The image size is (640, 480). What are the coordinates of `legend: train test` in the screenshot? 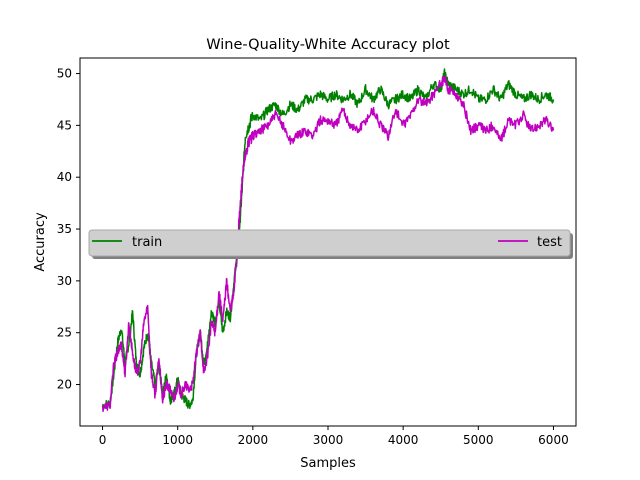 It's located at (330, 244).